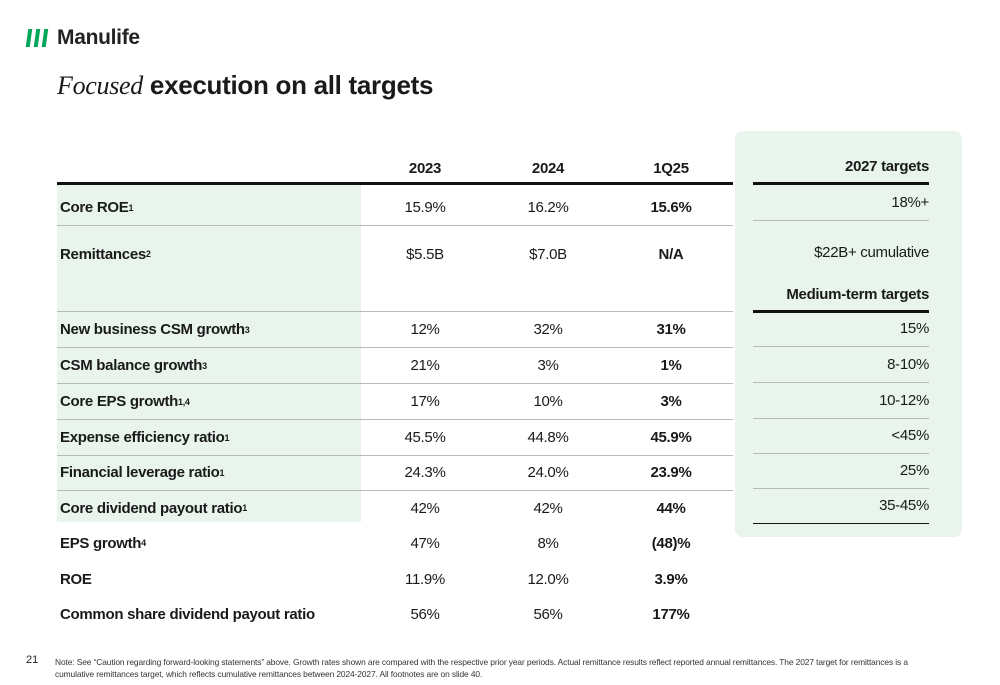  I want to click on table-row, so click(395, 294).